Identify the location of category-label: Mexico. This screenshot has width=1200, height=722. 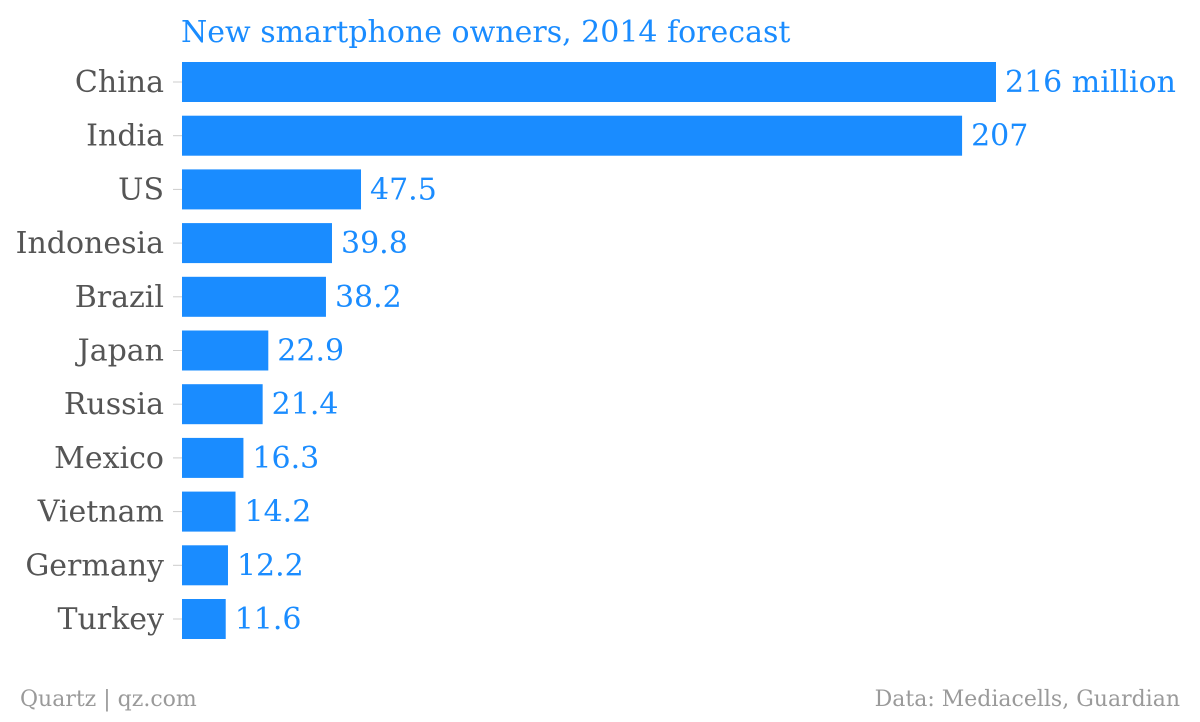
(109, 458).